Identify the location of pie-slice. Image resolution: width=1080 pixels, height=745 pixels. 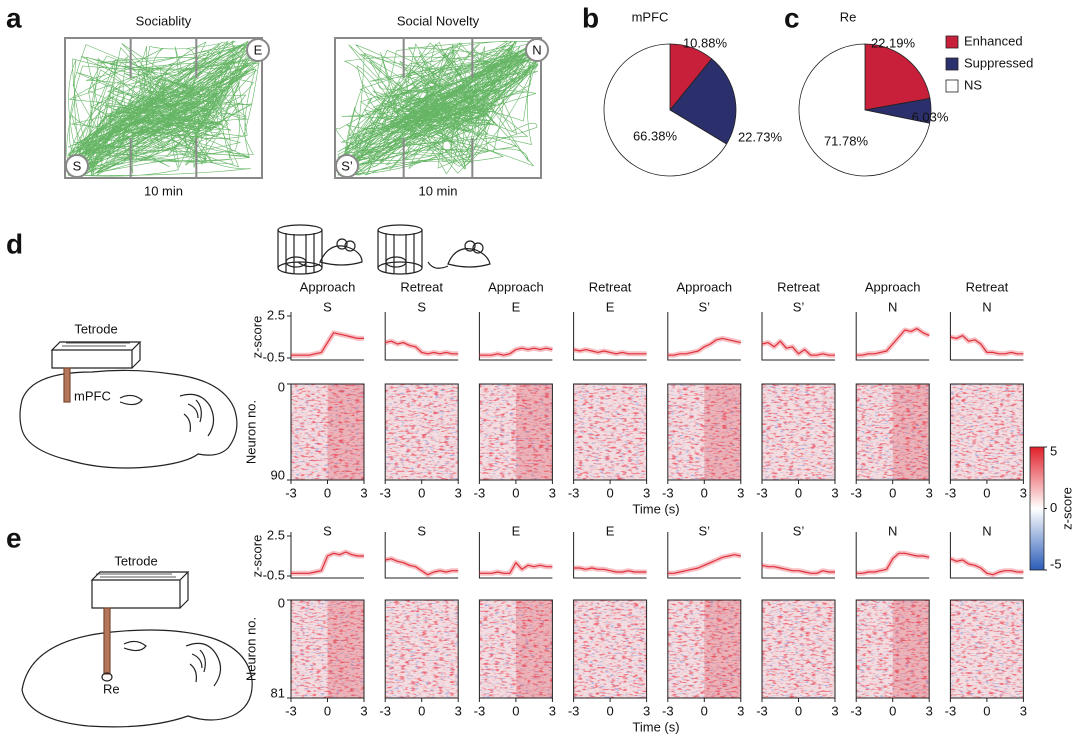
(897, 77).